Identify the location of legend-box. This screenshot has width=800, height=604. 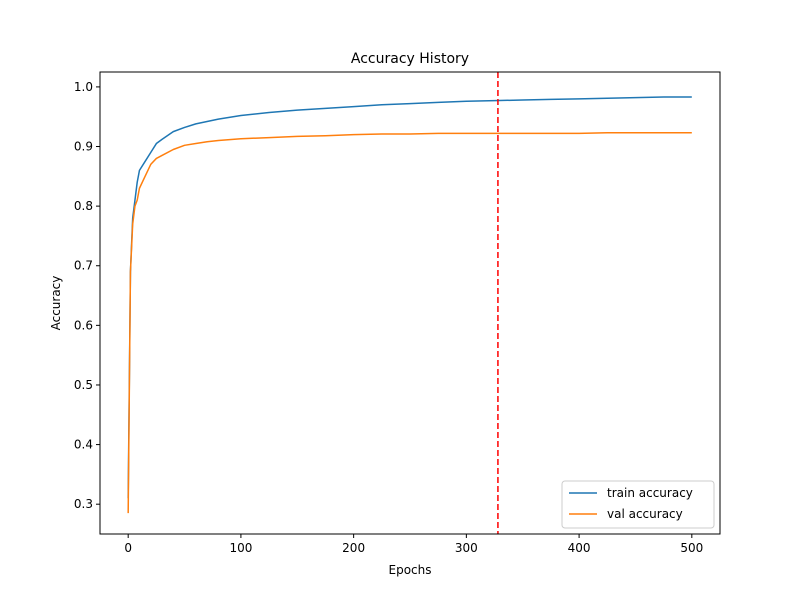
(638, 504).